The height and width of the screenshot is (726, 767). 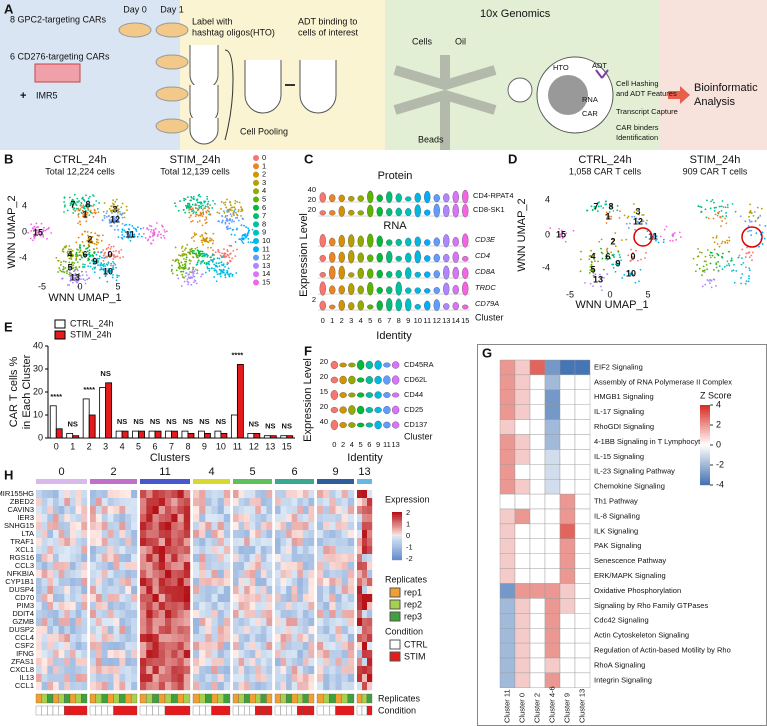 I want to click on colorbar-label: -2, so click(x=720, y=464).